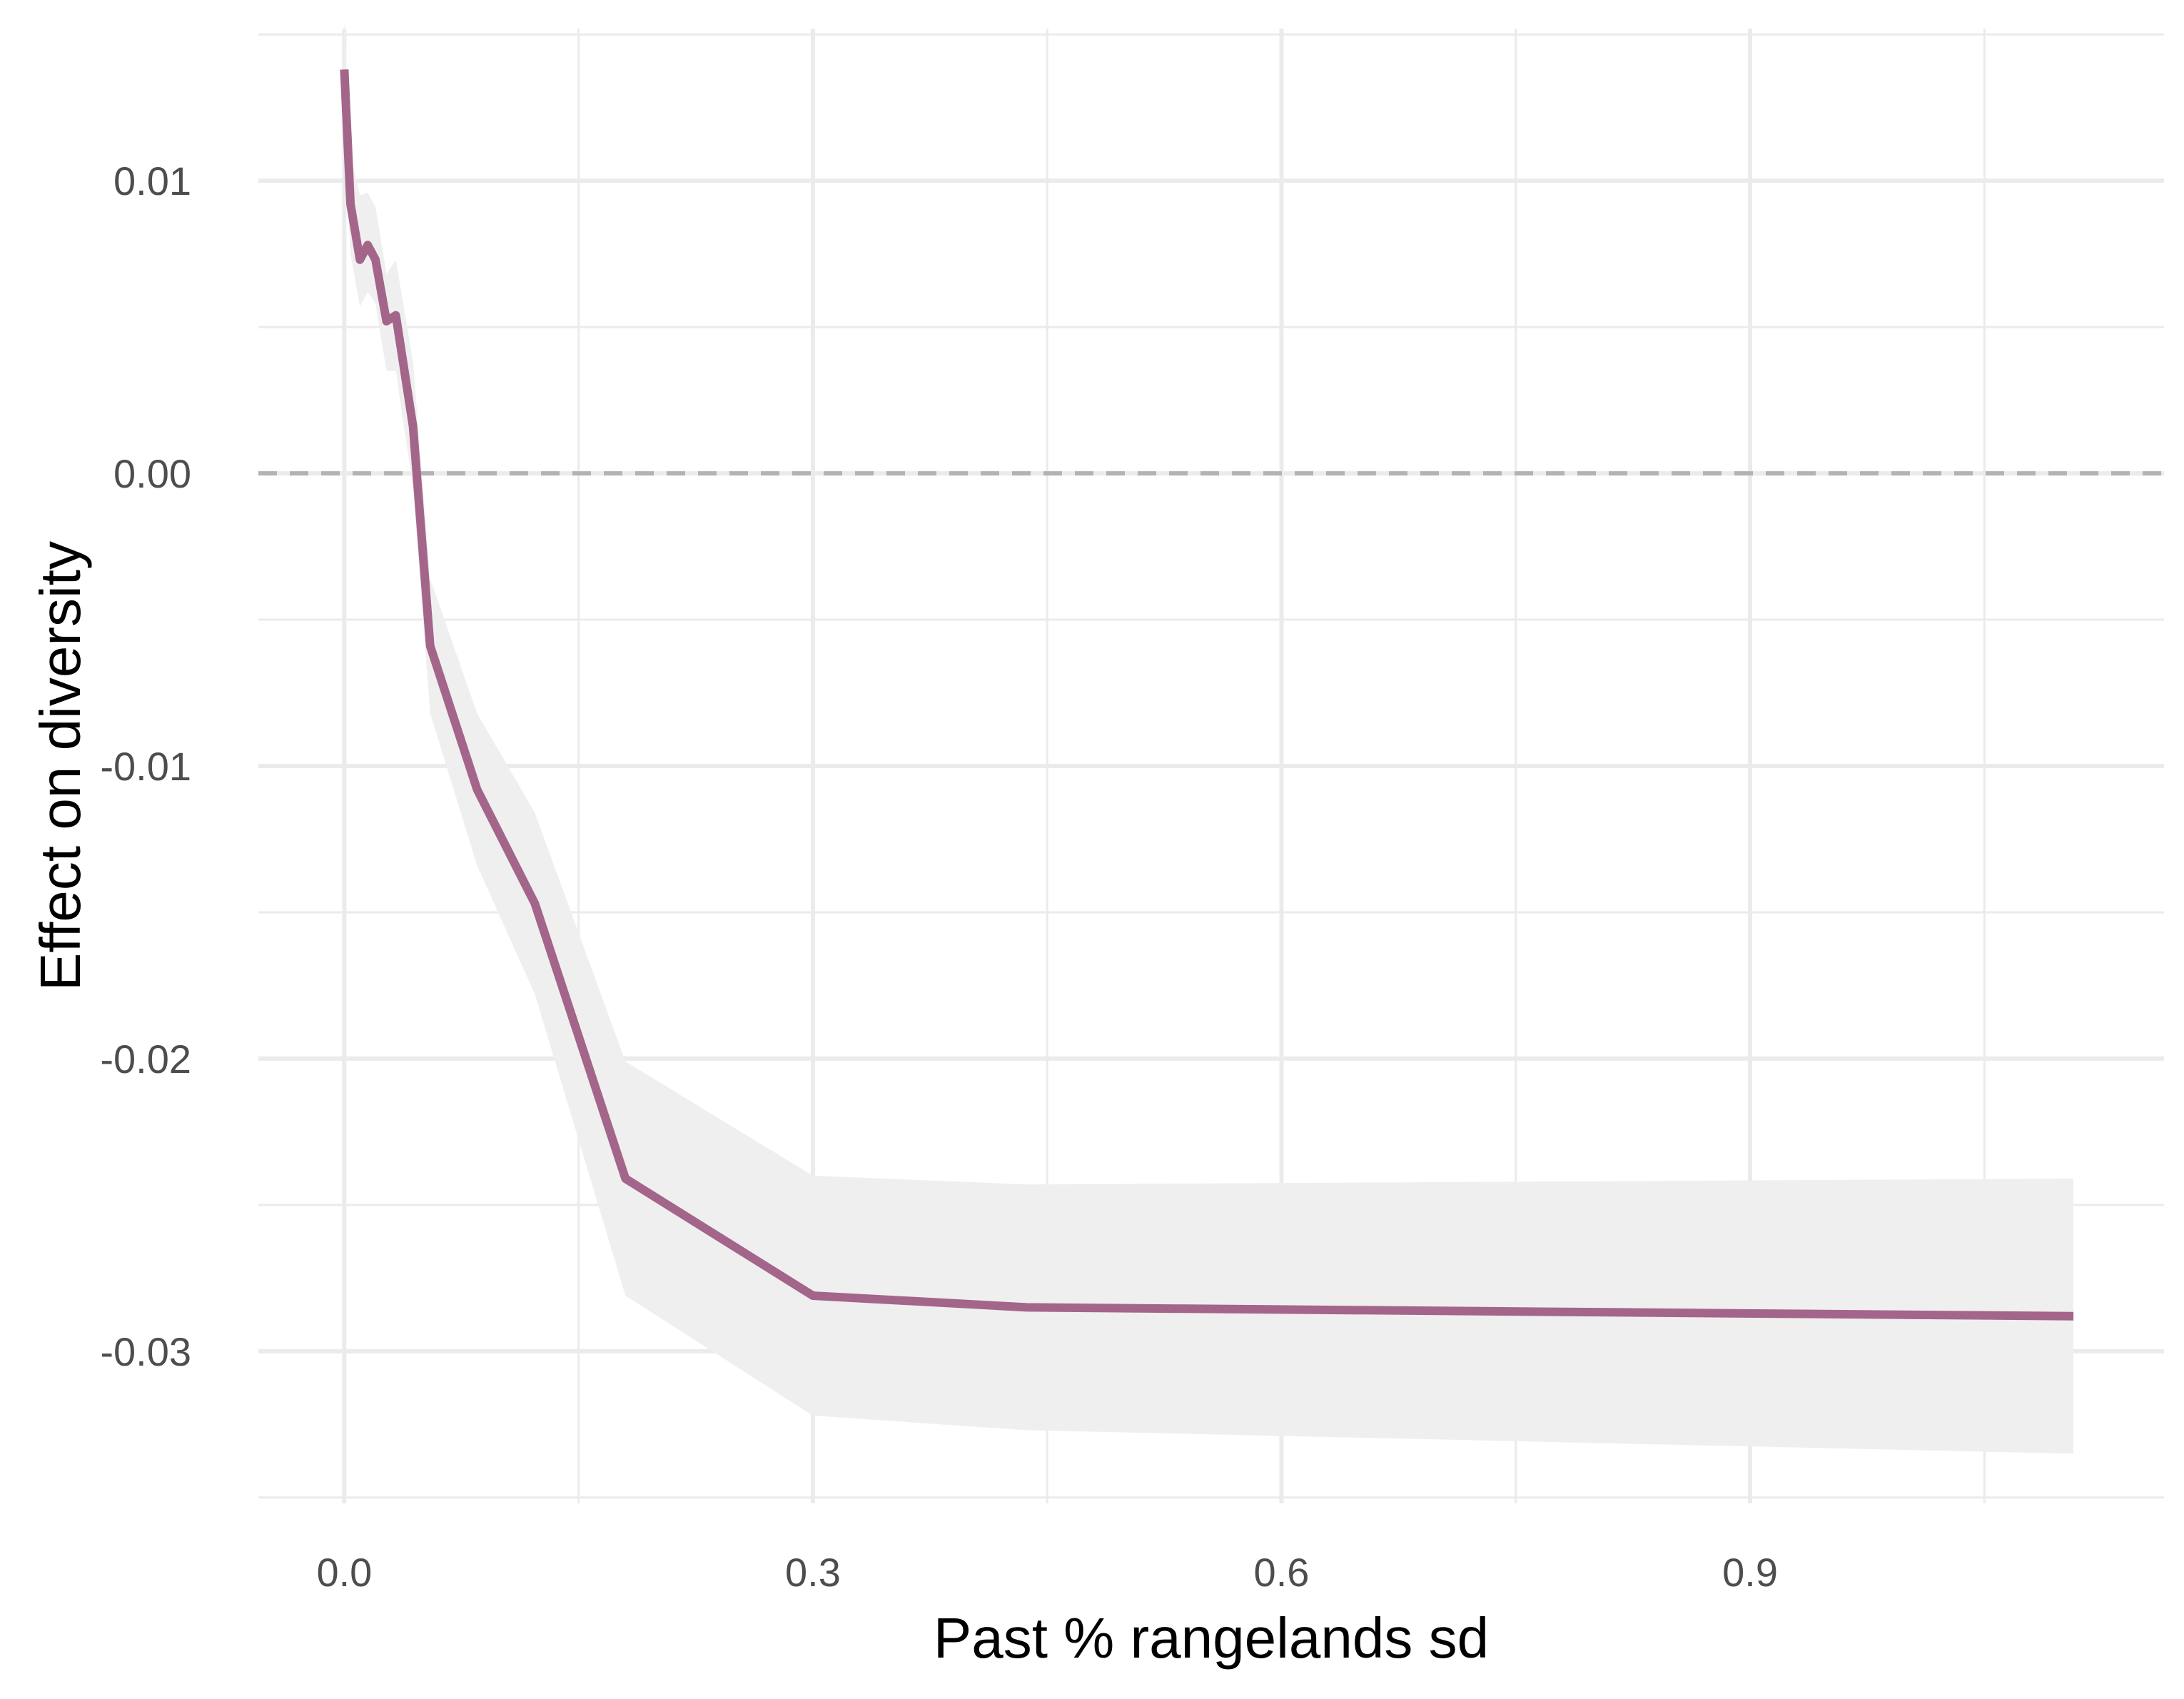 This screenshot has width=2184, height=1699. What do you see at coordinates (1211, 1638) in the screenshot?
I see `x-axis-title: Past % rangelands sd` at bounding box center [1211, 1638].